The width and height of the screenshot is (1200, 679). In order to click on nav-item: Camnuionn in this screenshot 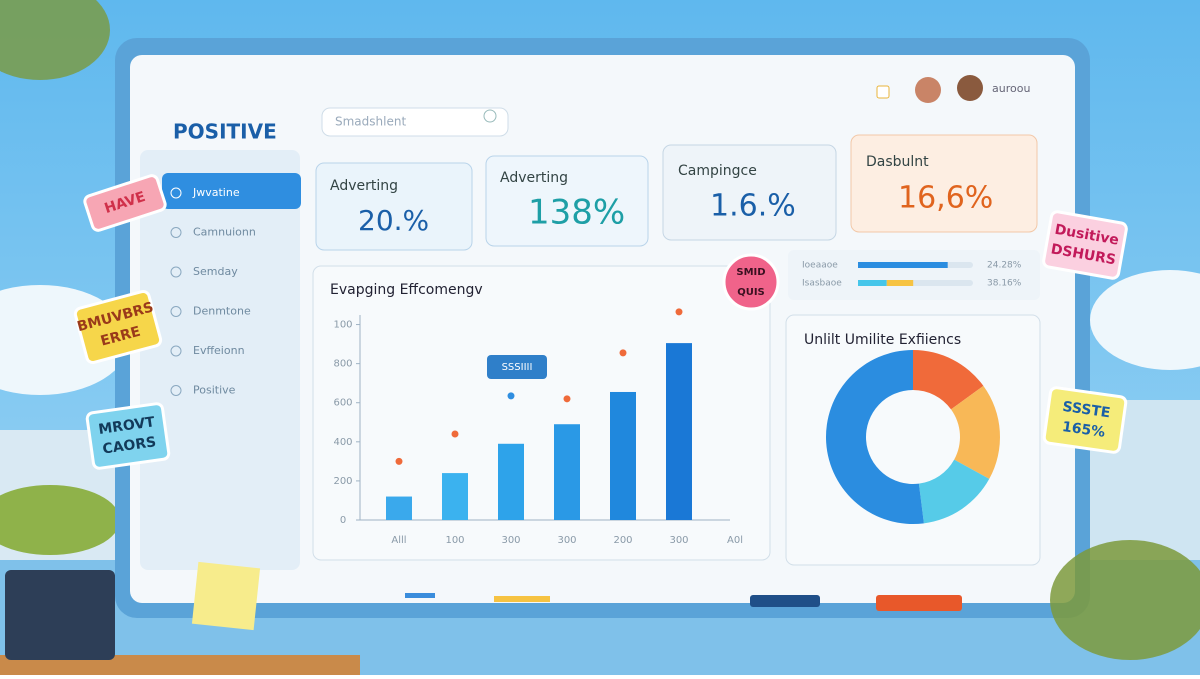, I will do `click(224, 232)`.